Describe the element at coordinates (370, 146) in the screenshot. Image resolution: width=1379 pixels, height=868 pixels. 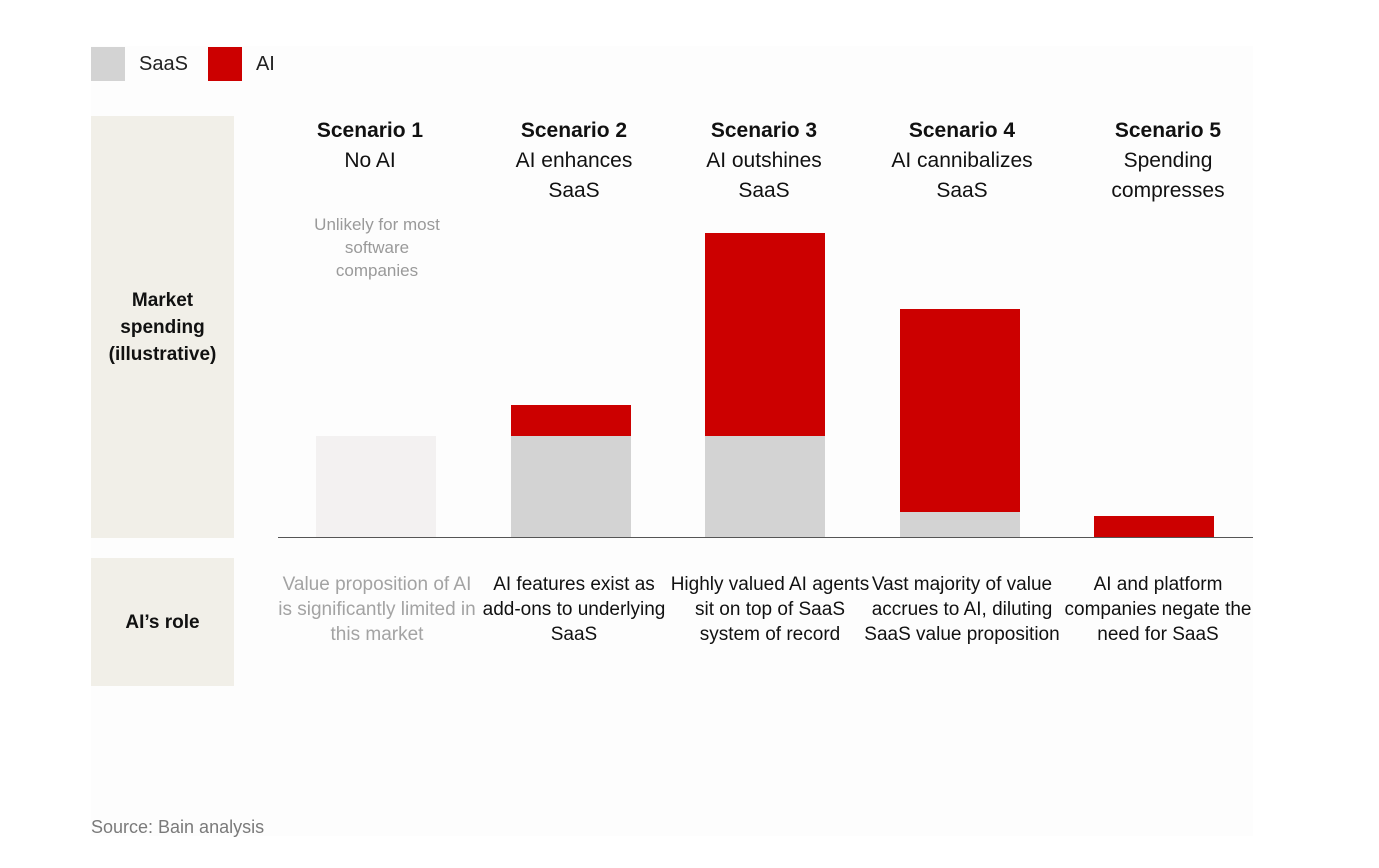
I see `scenario-1-header: Scenario 1 No AI` at that location.